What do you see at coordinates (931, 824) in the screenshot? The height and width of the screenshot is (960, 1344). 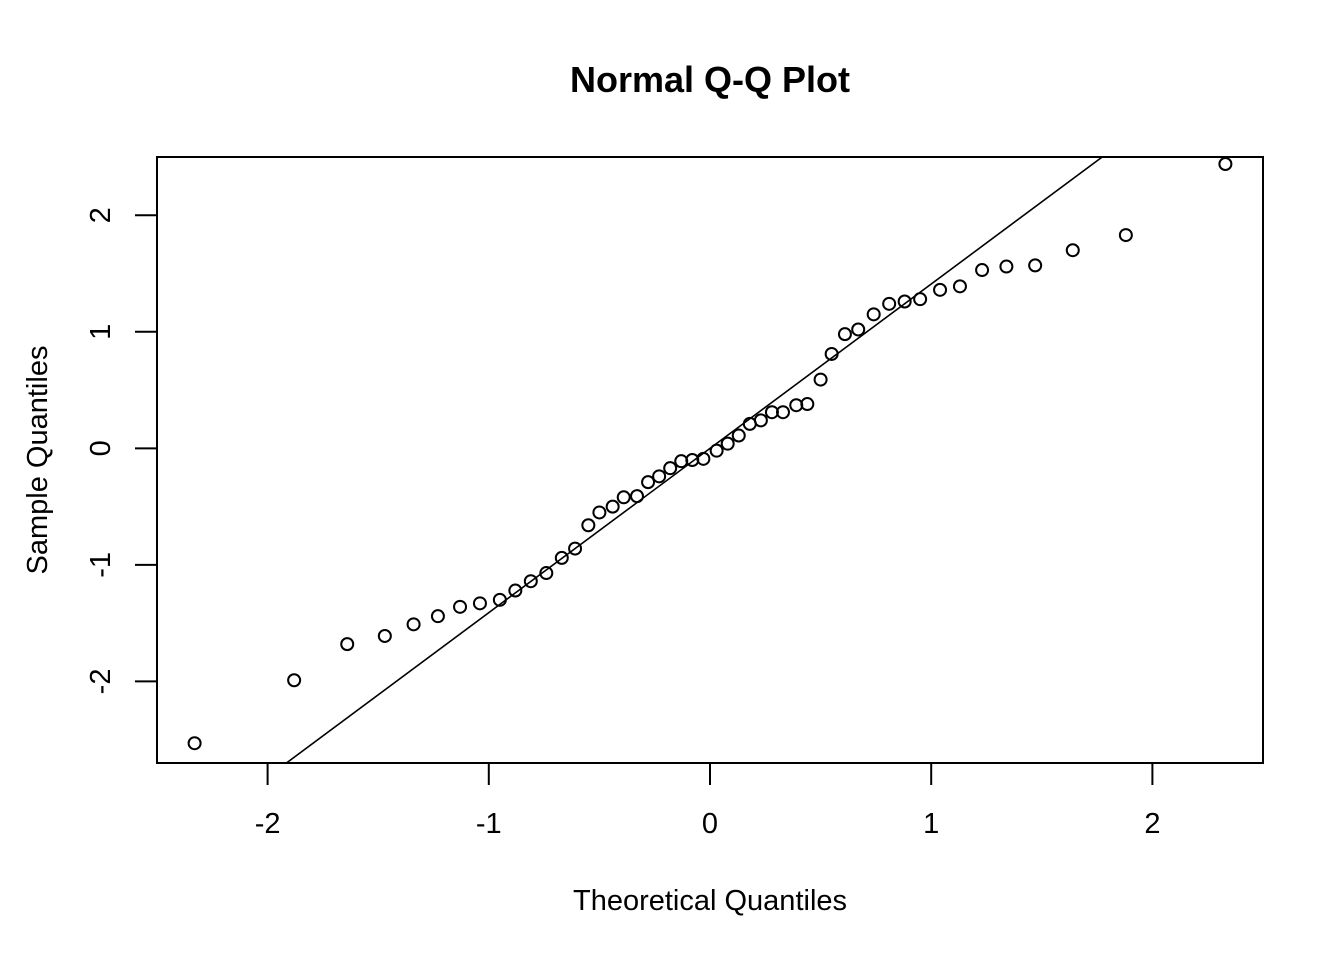 I see `x-tick-label: 1` at bounding box center [931, 824].